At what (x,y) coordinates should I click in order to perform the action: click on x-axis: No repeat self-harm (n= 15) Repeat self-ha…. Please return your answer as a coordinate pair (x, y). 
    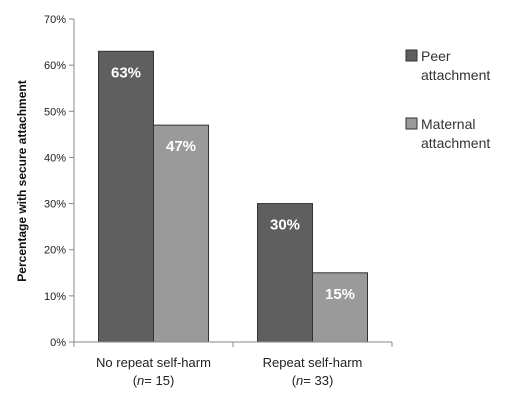
    Looking at the image, I should click on (233, 364).